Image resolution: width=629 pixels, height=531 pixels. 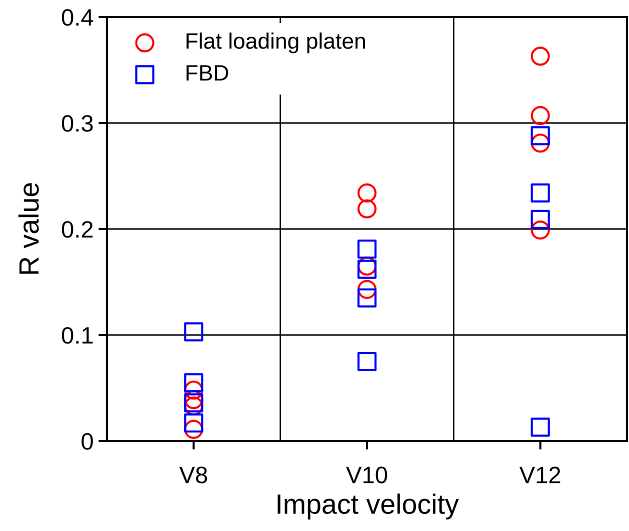 What do you see at coordinates (368, 507) in the screenshot?
I see `x-axis-title: Impact velocity` at bounding box center [368, 507].